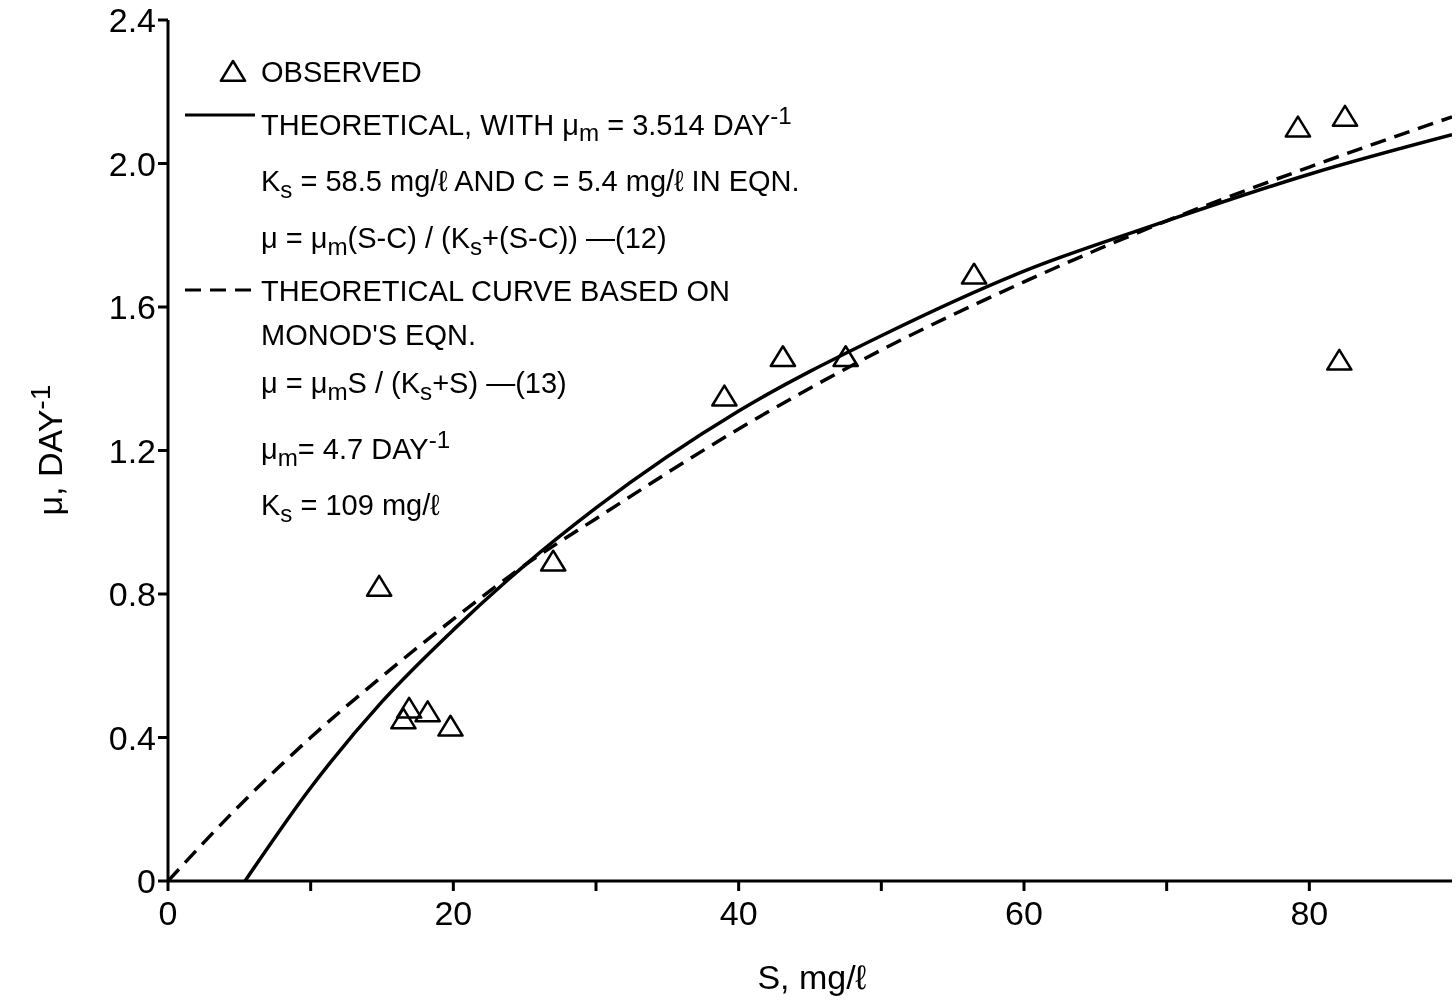 The image size is (1456, 1006). Describe the element at coordinates (132, 594) in the screenshot. I see `y-tick-label: 0.8` at that location.